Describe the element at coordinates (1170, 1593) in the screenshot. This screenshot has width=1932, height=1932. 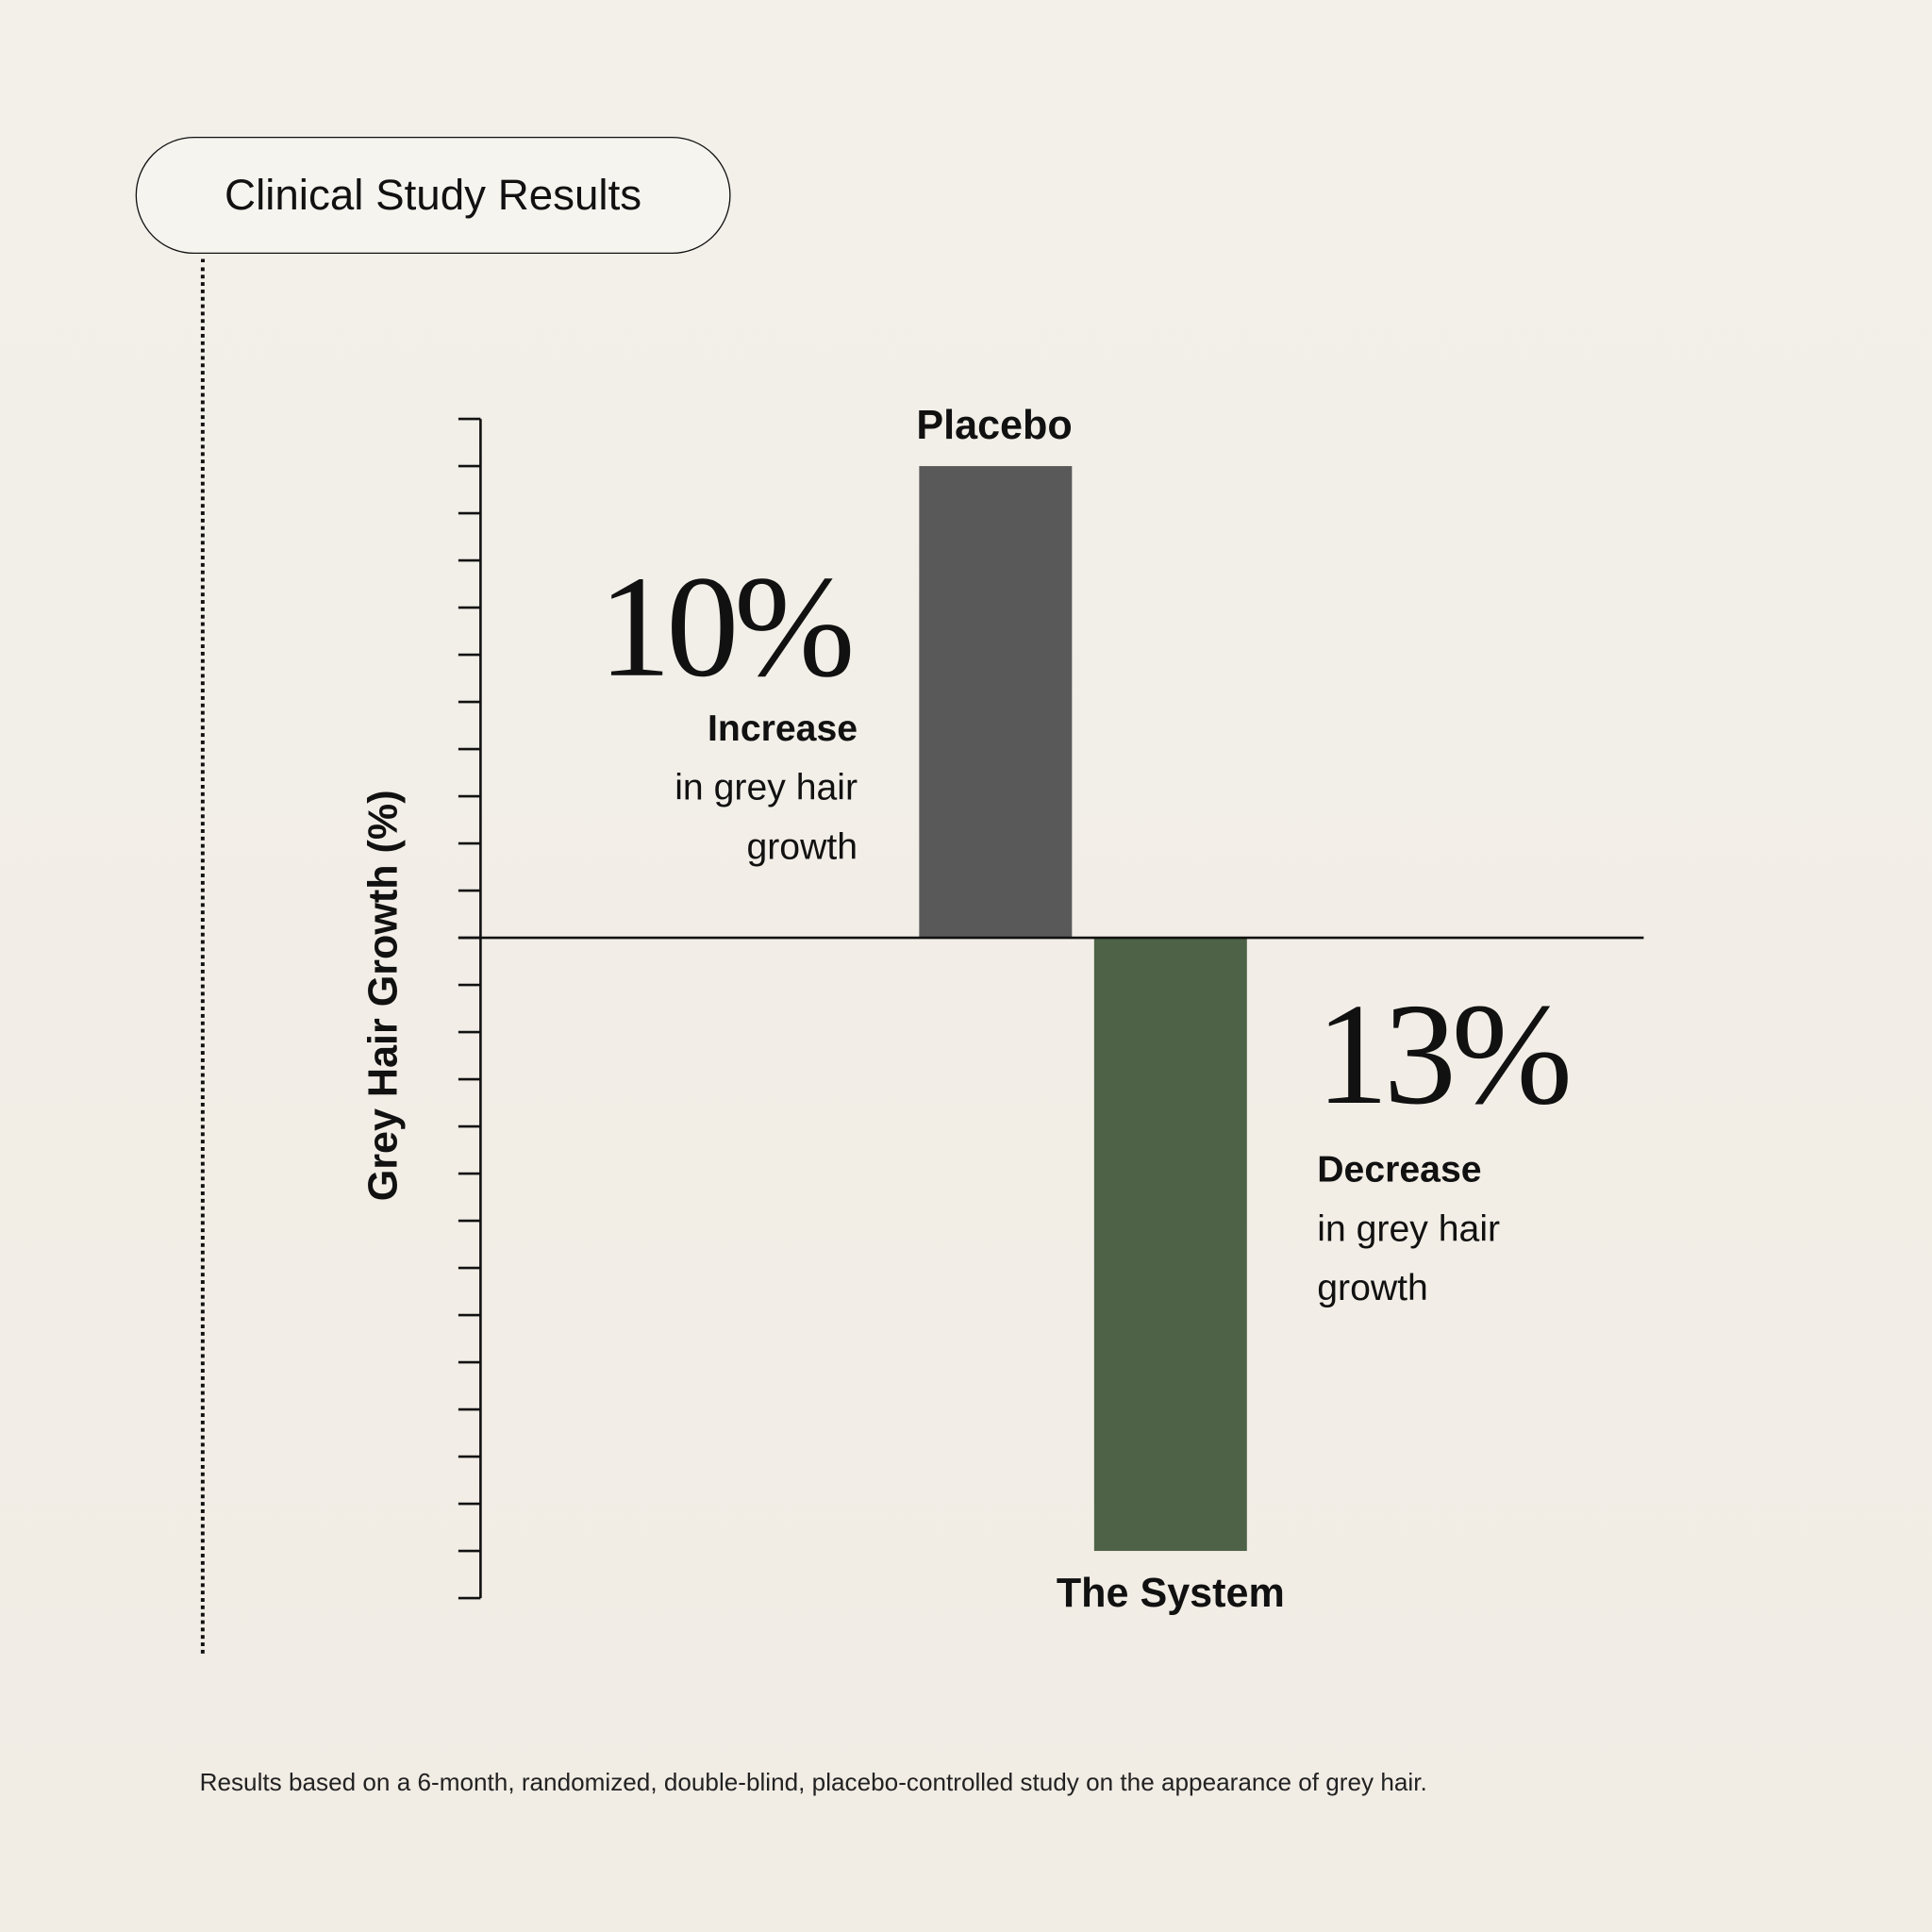
I see `category-label-the-system: The System` at that location.